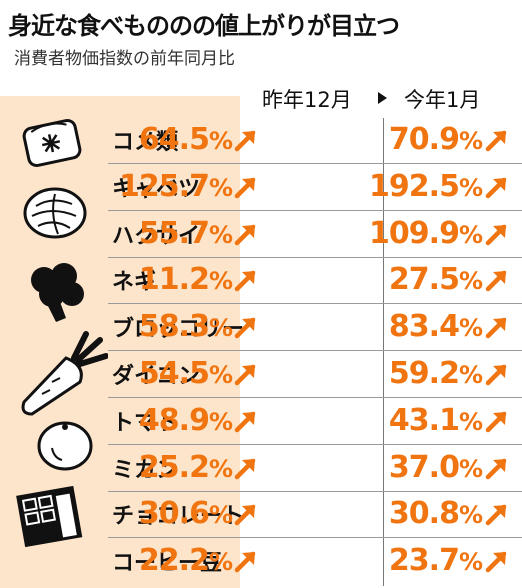  I want to click on value-jan-number: 27.5, so click(424, 280).